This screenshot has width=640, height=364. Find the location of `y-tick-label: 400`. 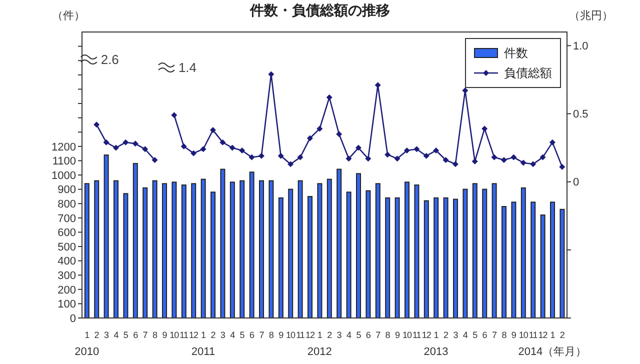

y-tick-label: 400 is located at coordinates (67, 262).